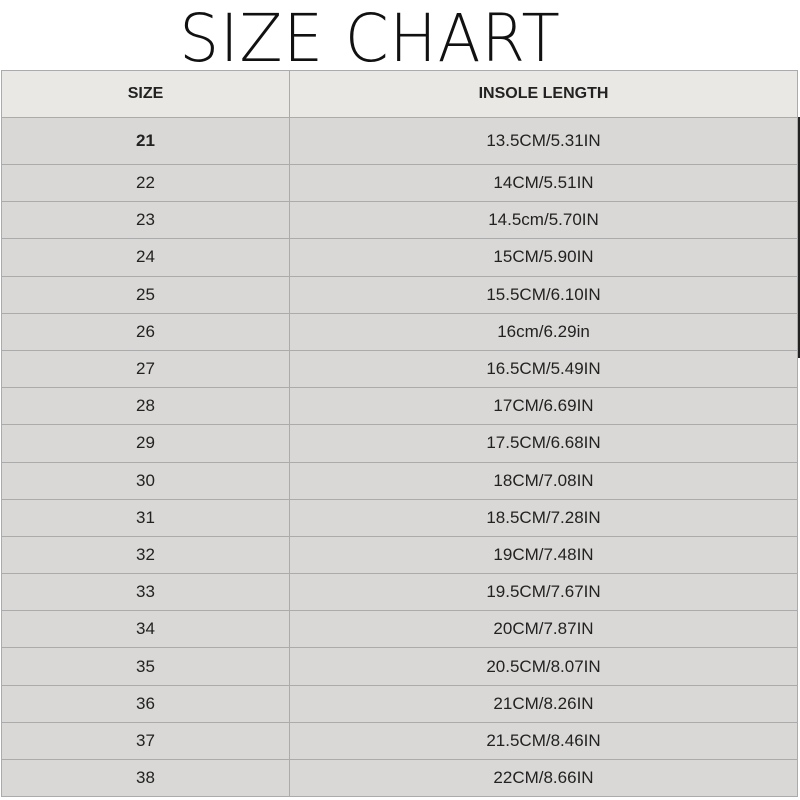  I want to click on table-row: 33 19.5CM/7.67IN, so click(399, 592).